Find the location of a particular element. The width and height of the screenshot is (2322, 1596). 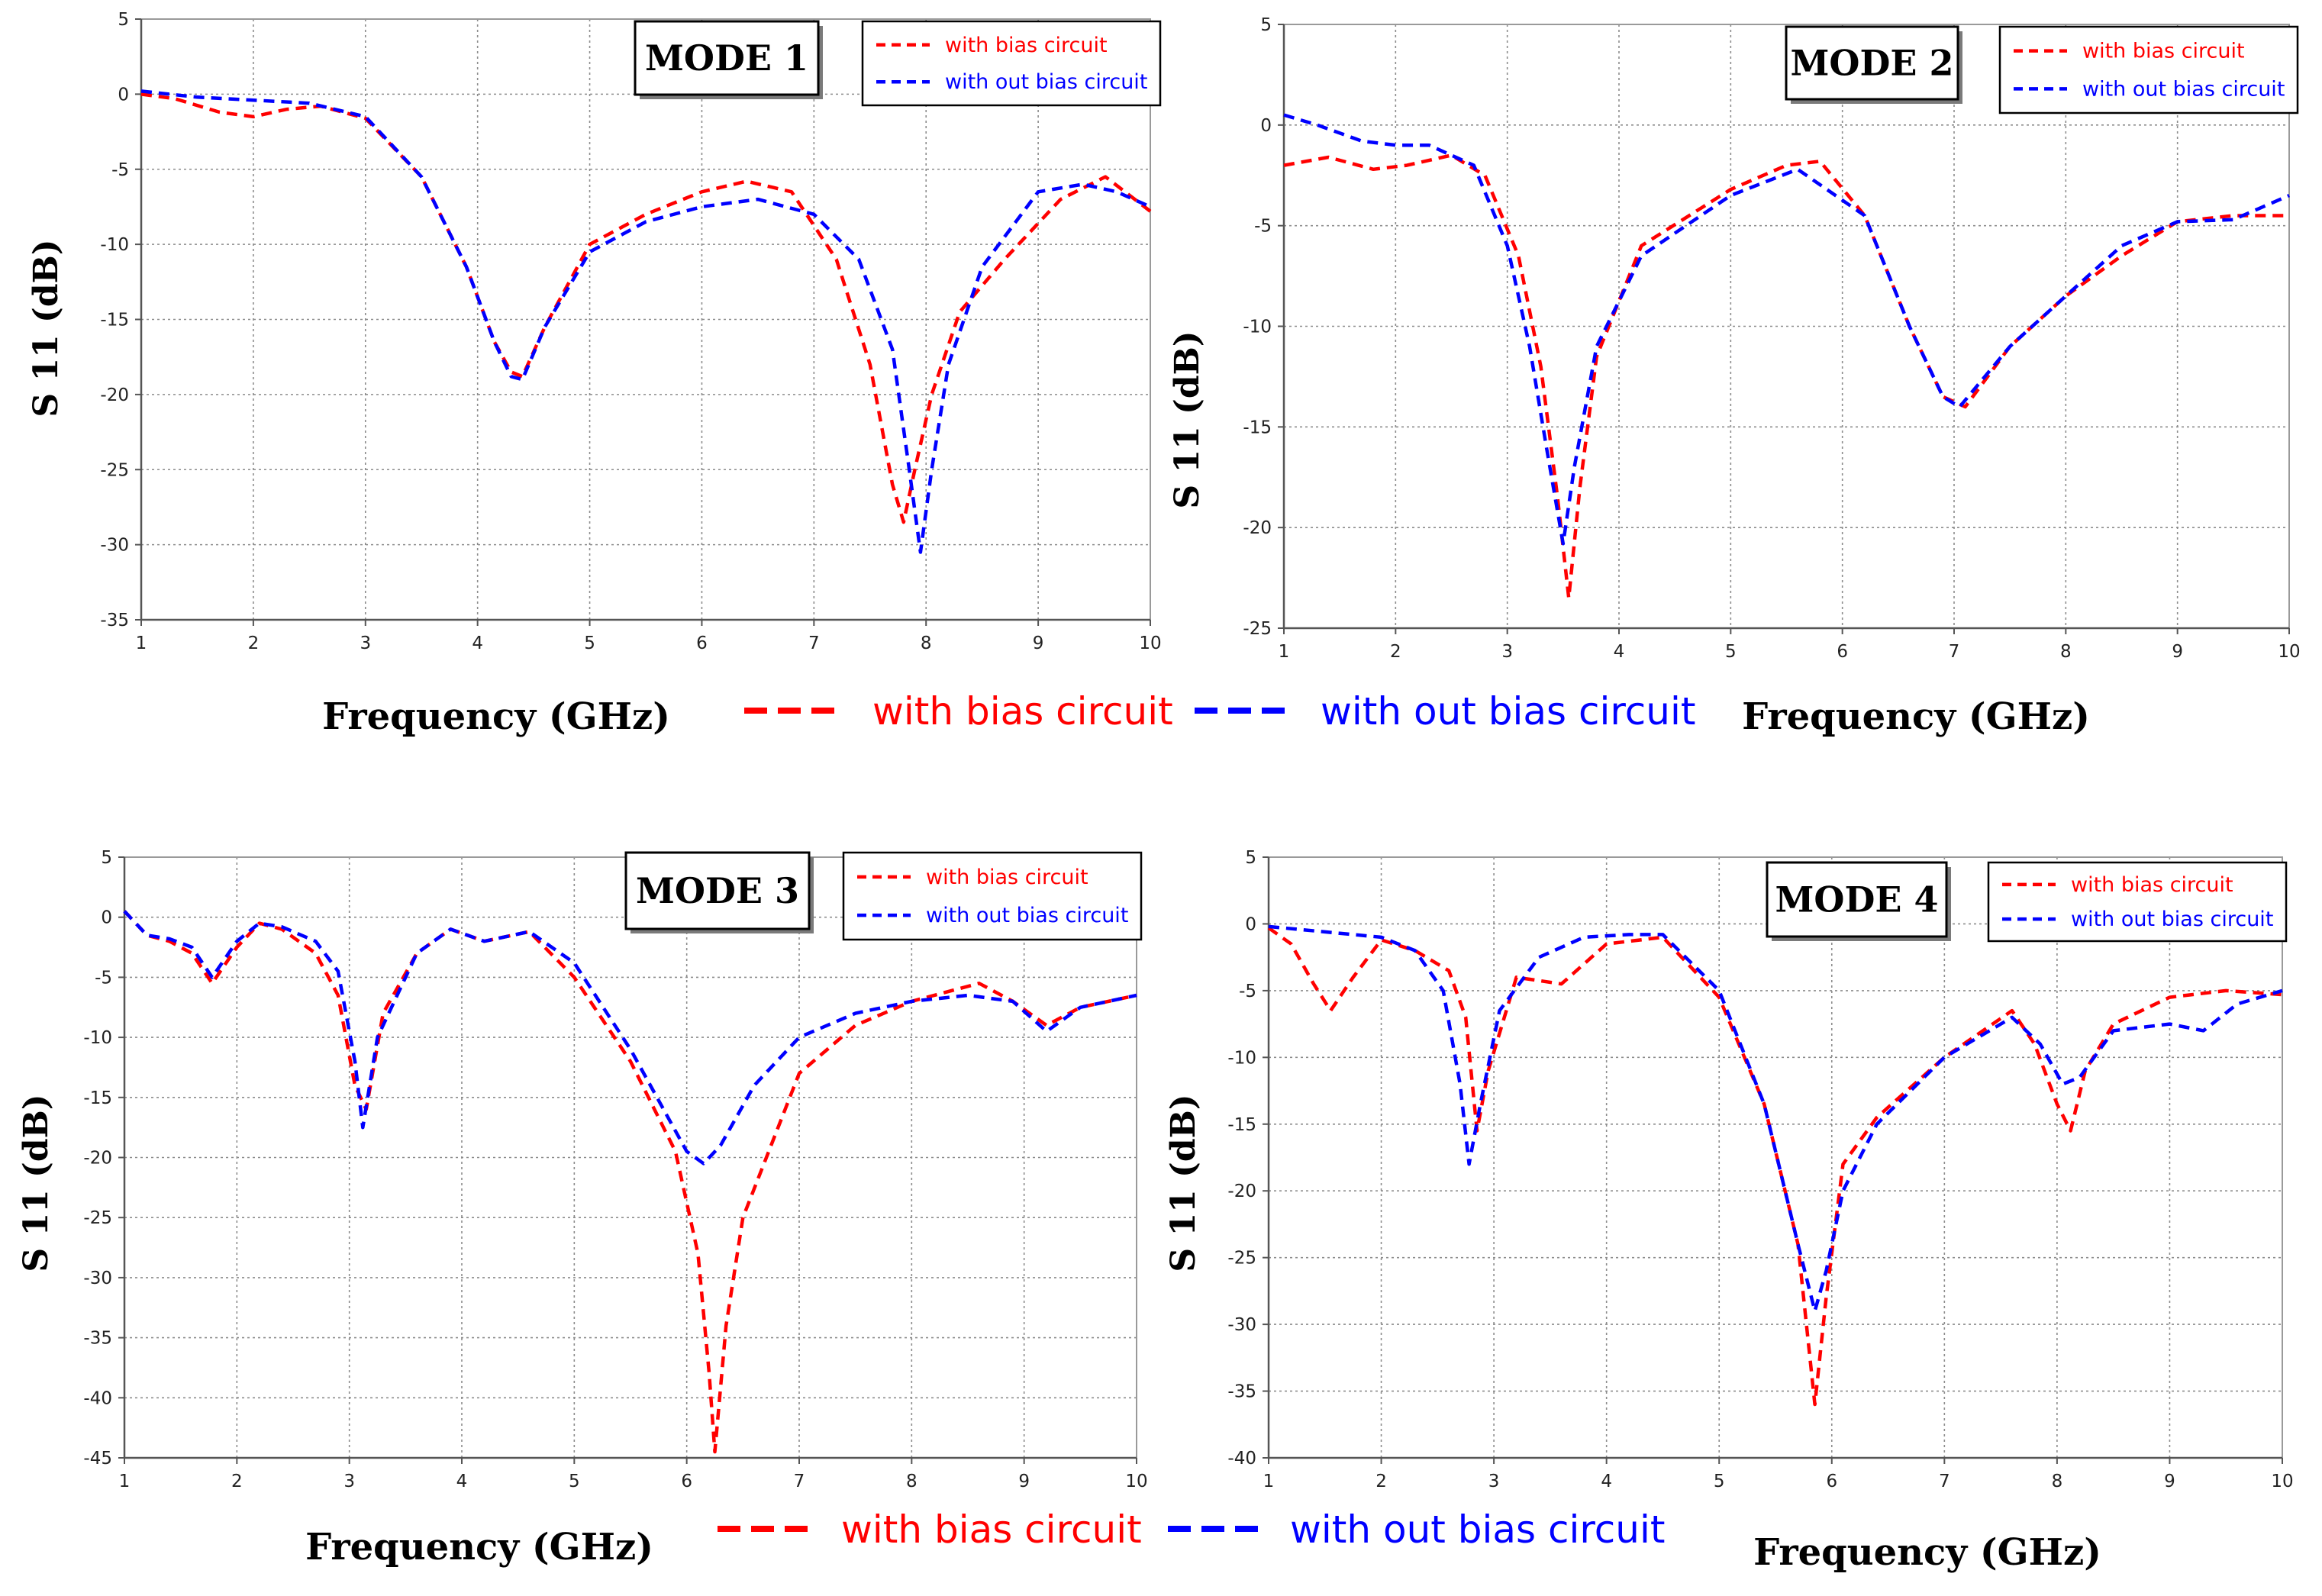

chart-title: MODE 3 is located at coordinates (718, 890).